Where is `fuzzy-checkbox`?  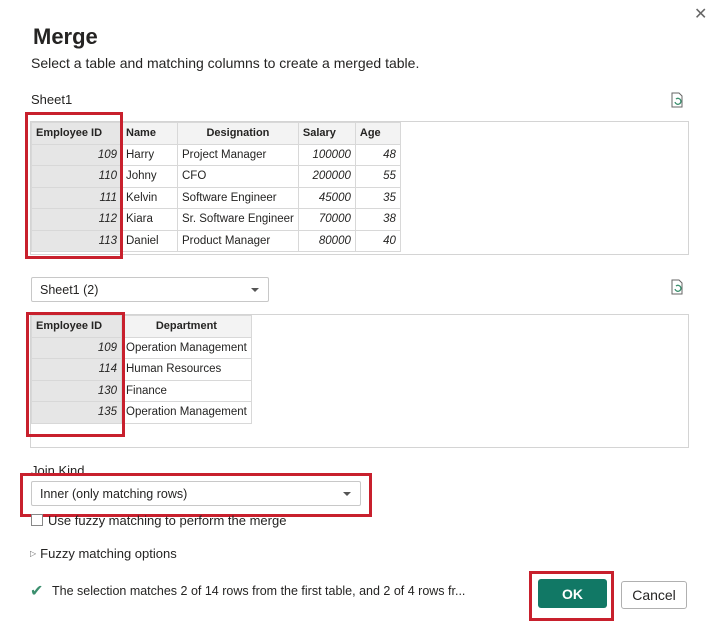 fuzzy-checkbox is located at coordinates (37, 520).